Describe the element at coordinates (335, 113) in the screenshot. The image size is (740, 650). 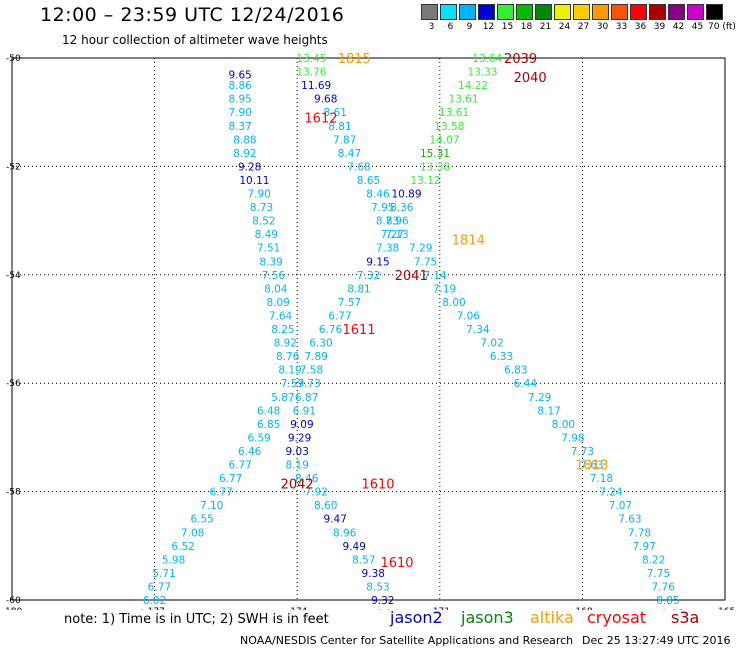
I see `wave-height-label: 8.61` at that location.